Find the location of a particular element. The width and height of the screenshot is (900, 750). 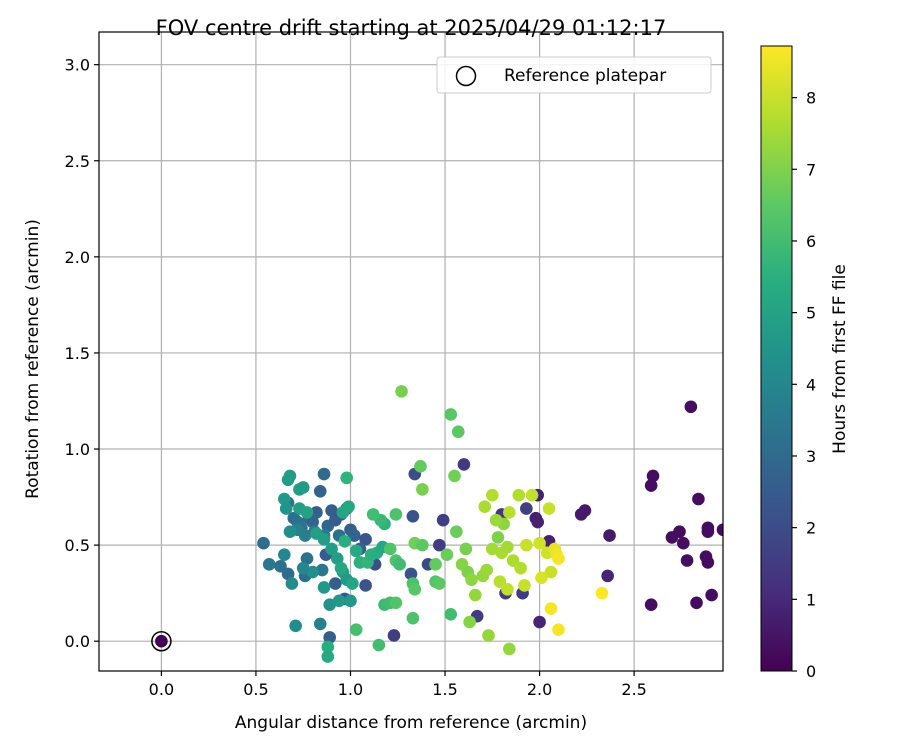

legend-entry-reference: Reference platepar is located at coordinates (585, 76).